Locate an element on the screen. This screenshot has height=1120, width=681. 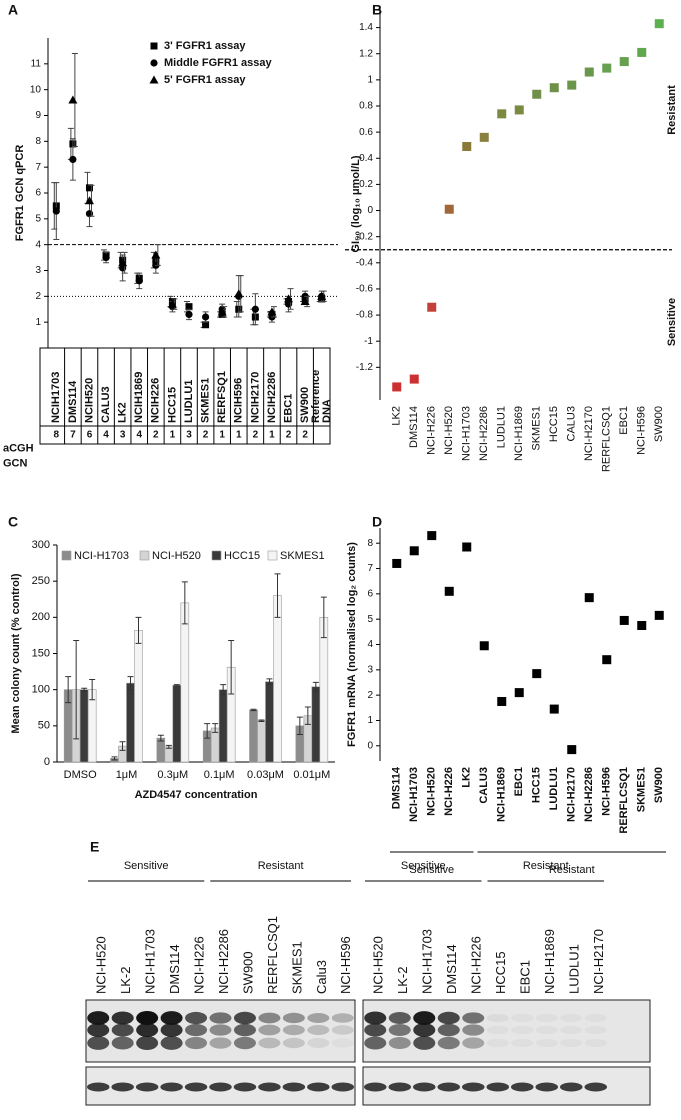
lane-label: NCI-H596 is located at coordinates (345, 965).